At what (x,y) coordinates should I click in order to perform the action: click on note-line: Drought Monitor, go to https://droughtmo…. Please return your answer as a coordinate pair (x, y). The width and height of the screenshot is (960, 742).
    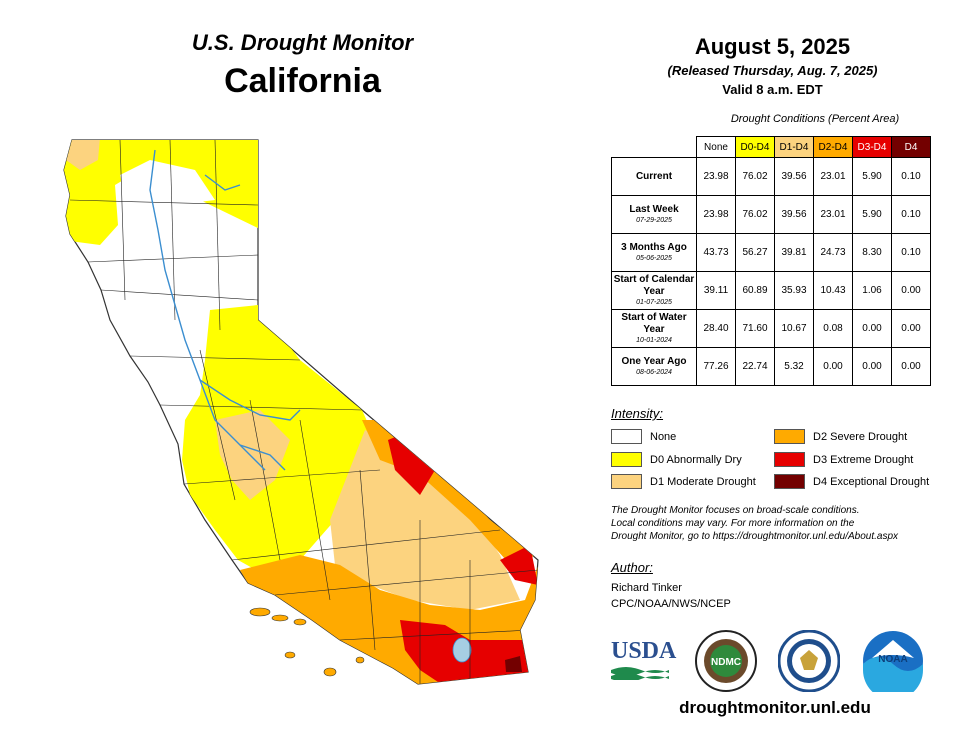
    Looking at the image, I should click on (755, 536).